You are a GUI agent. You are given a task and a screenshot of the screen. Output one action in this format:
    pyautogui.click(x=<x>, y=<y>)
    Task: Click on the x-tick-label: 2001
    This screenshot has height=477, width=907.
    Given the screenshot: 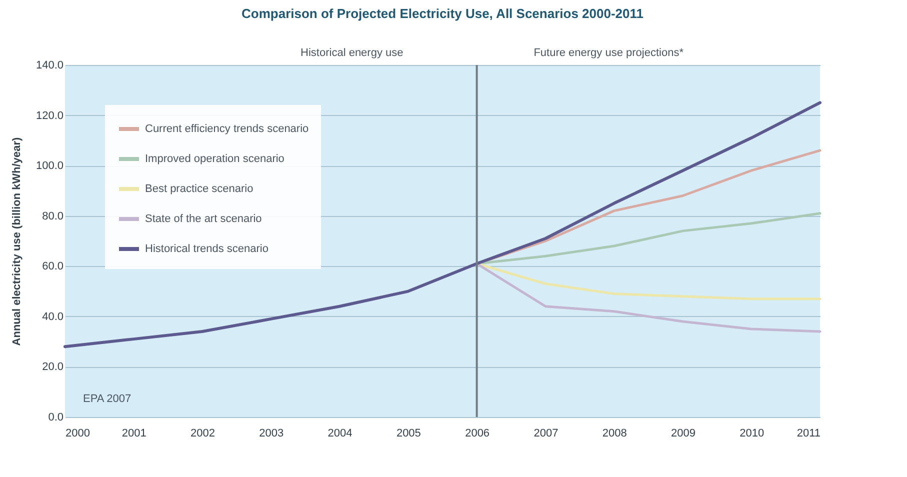 What is the action you would take?
    pyautogui.click(x=134, y=434)
    